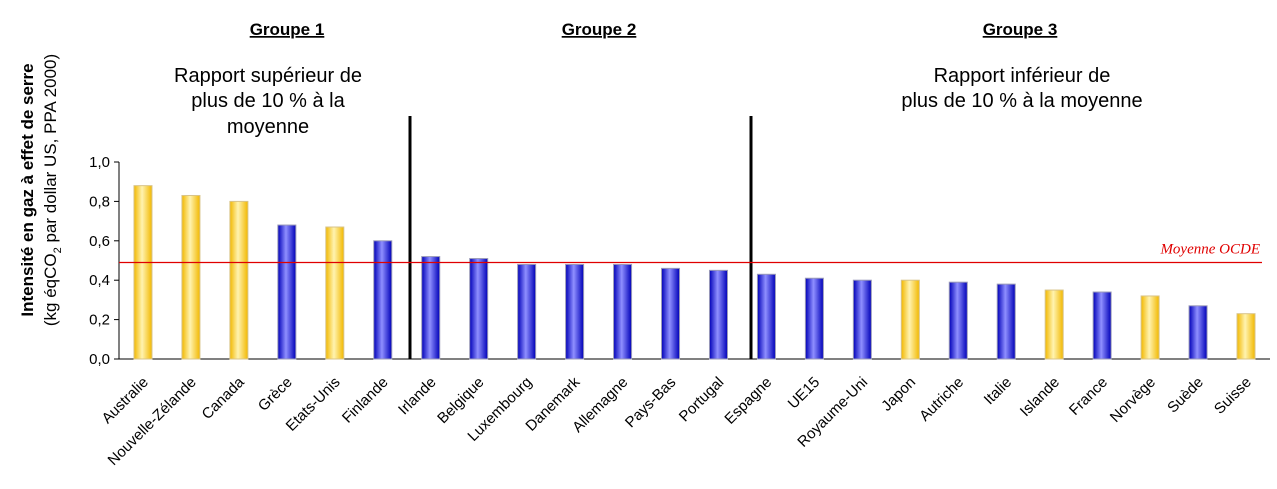 This screenshot has width=1277, height=489. What do you see at coordinates (99, 201) in the screenshot?
I see `y-tick-label: 0,8` at bounding box center [99, 201].